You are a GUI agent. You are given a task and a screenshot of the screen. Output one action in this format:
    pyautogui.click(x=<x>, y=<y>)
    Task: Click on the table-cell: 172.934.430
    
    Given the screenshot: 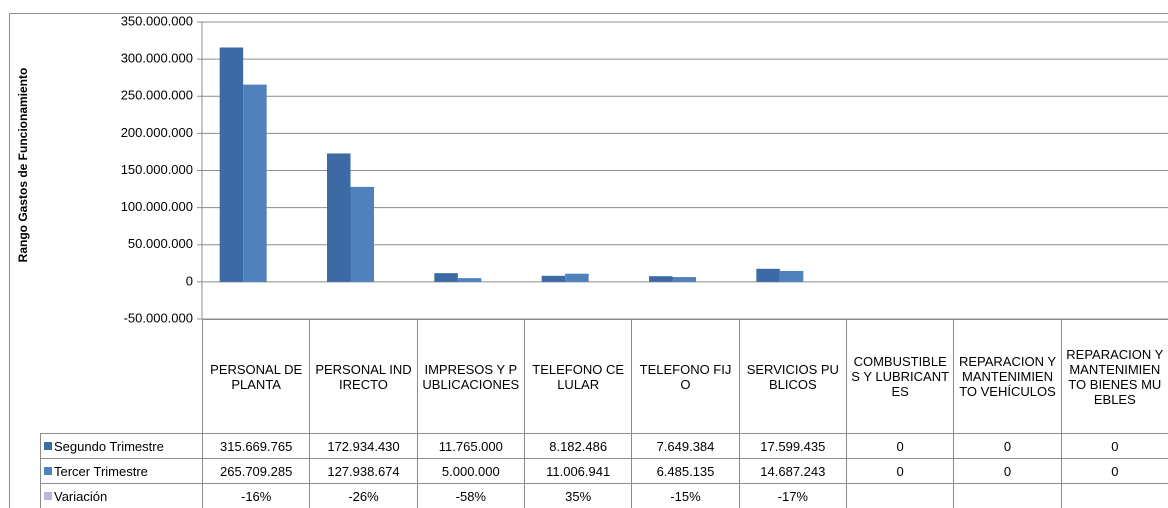 What is the action you would take?
    pyautogui.click(x=363, y=446)
    